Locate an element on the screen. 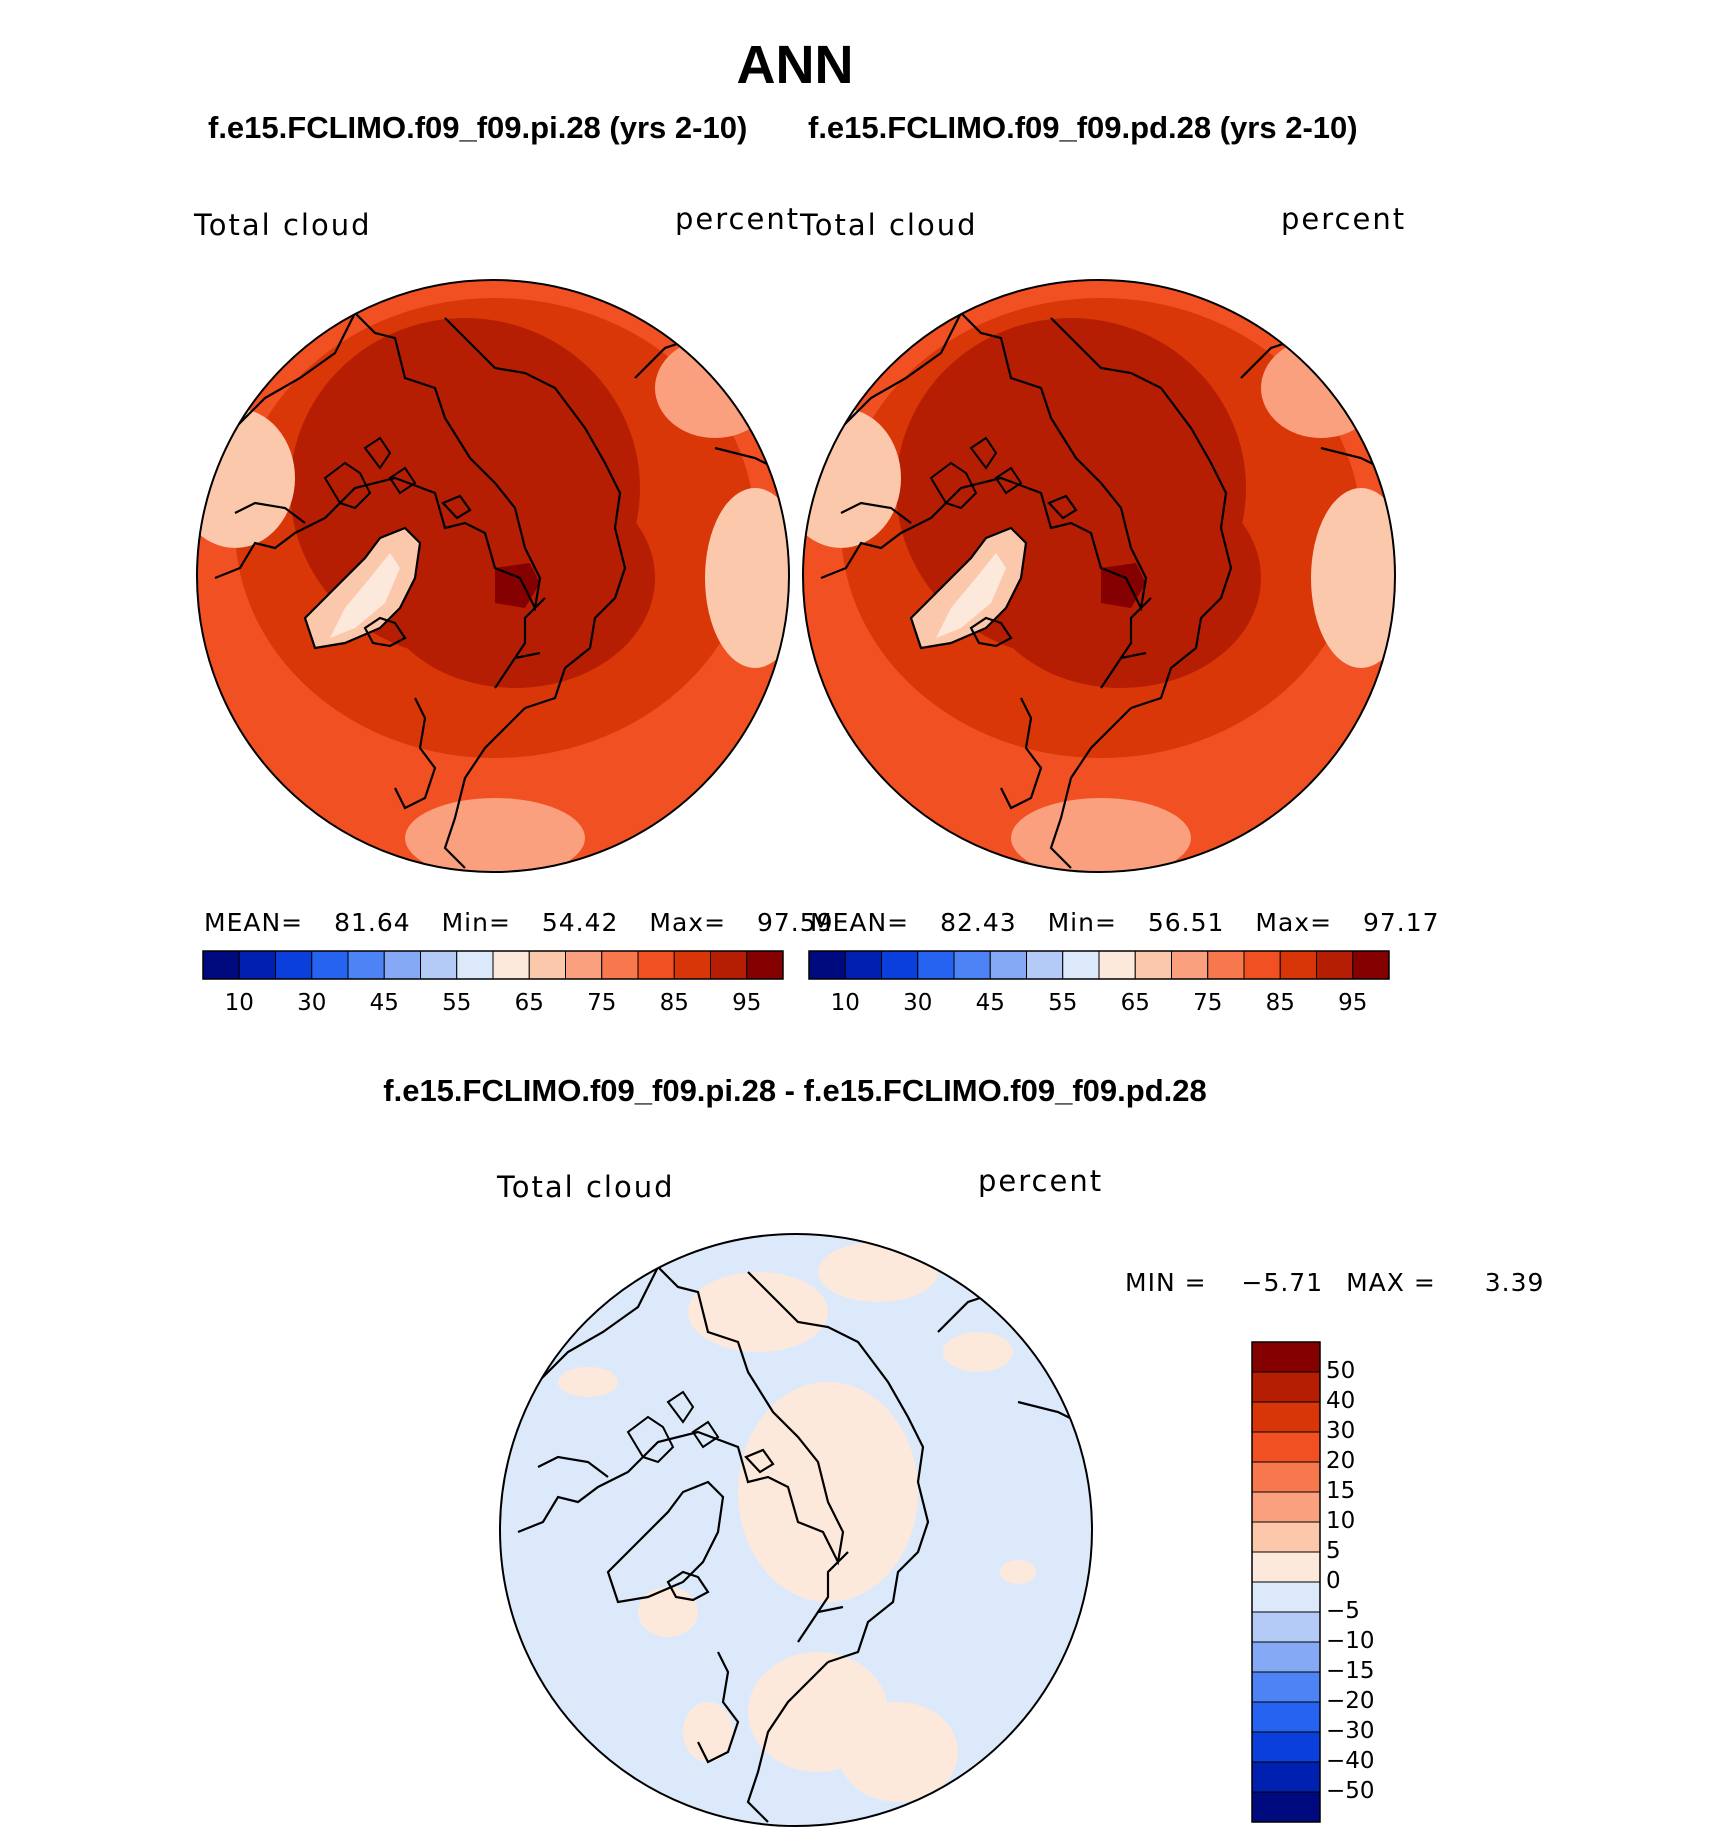  colorbar-tick-label: 45 is located at coordinates (384, 1003).